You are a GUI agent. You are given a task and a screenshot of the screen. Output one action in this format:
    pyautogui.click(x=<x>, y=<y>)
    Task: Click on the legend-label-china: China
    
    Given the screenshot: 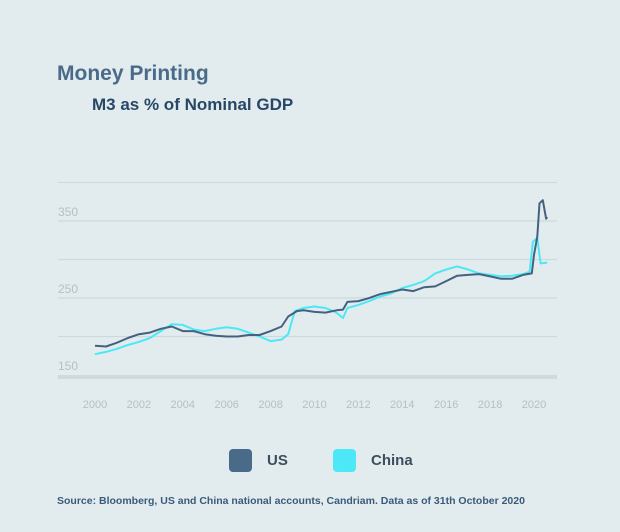 What is the action you would take?
    pyautogui.click(x=392, y=460)
    